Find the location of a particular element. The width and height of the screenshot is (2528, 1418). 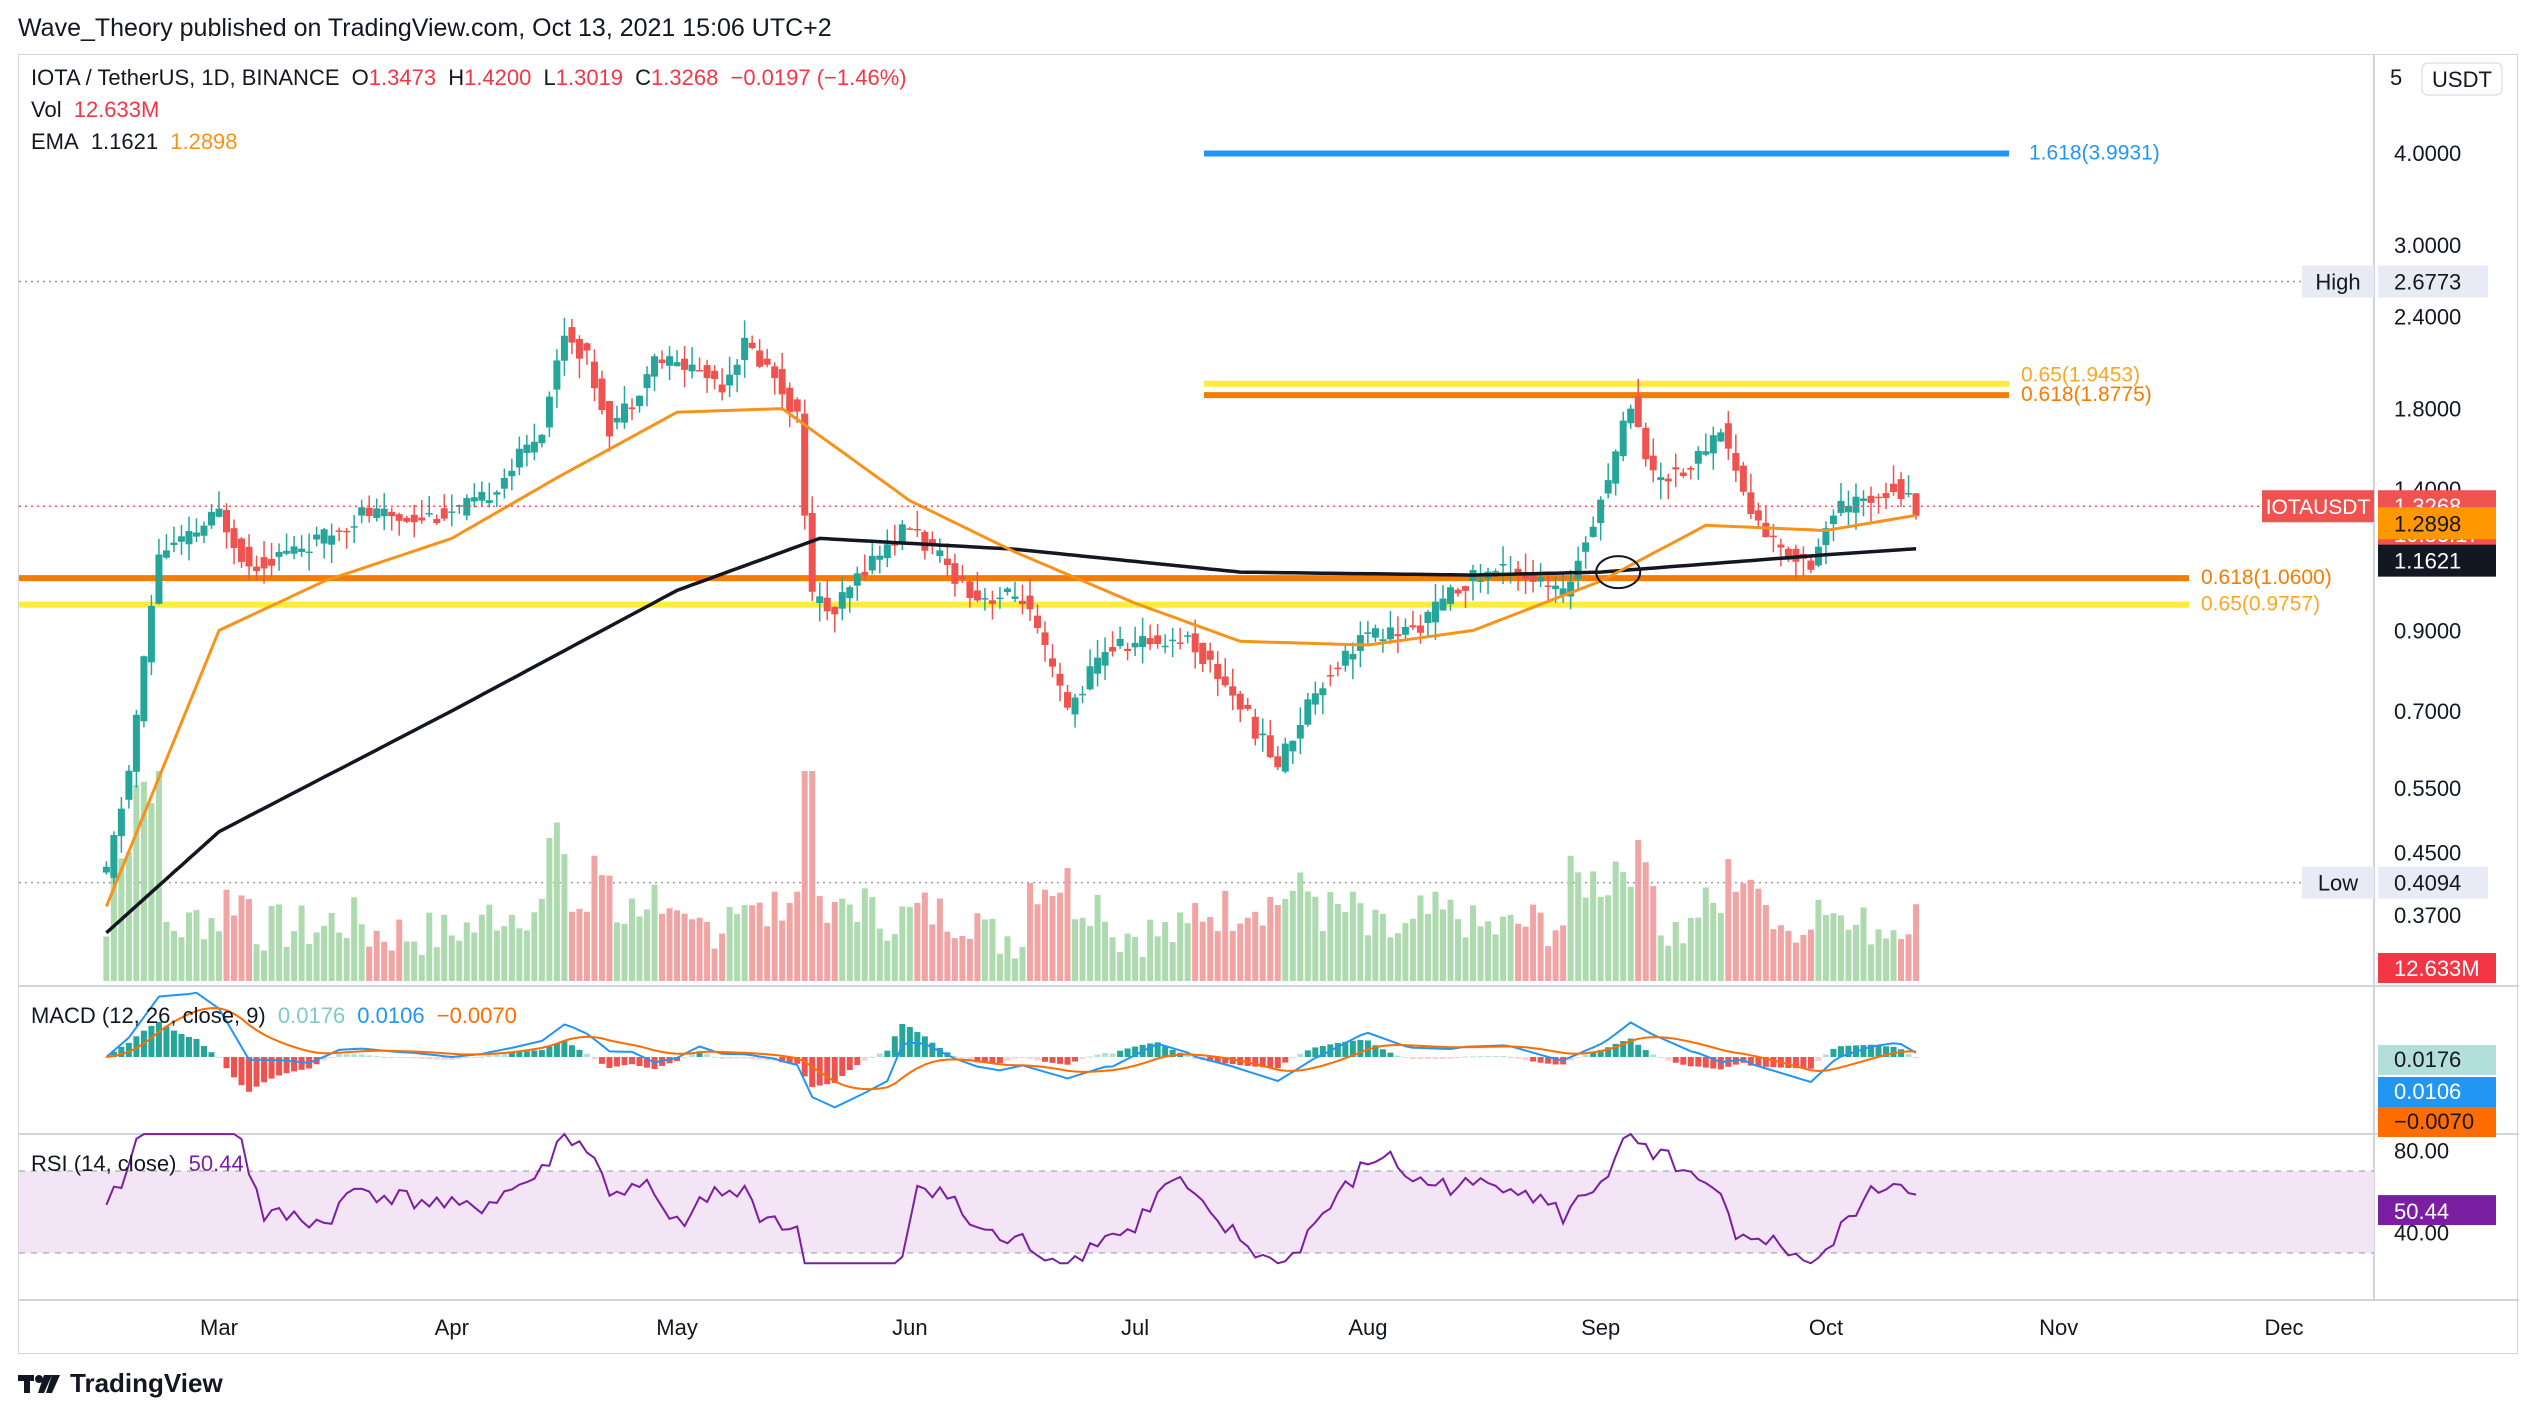

price-tick-label: 0.7000 is located at coordinates (2427, 711).